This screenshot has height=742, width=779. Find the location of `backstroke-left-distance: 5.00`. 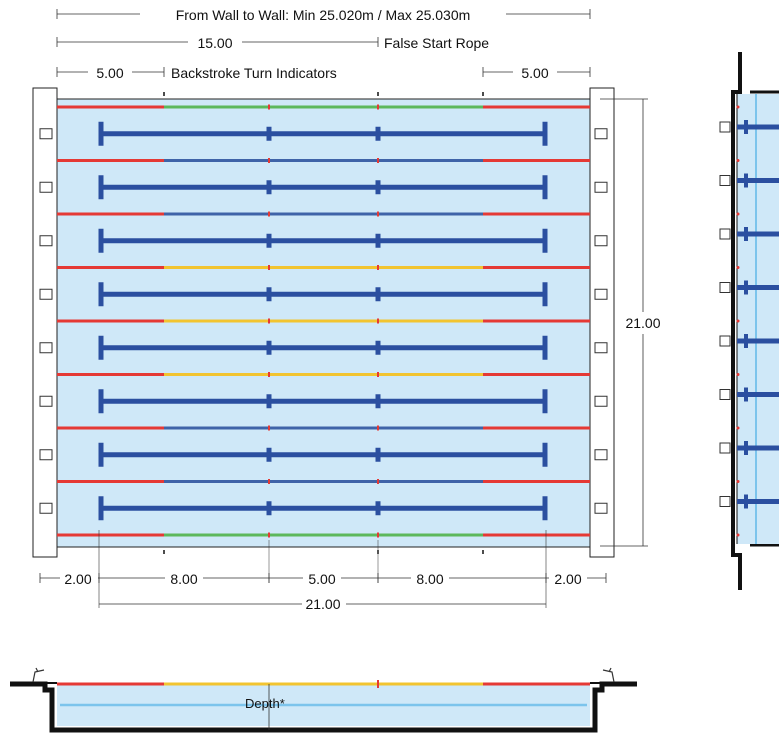

backstroke-left-distance: 5.00 is located at coordinates (109, 73).